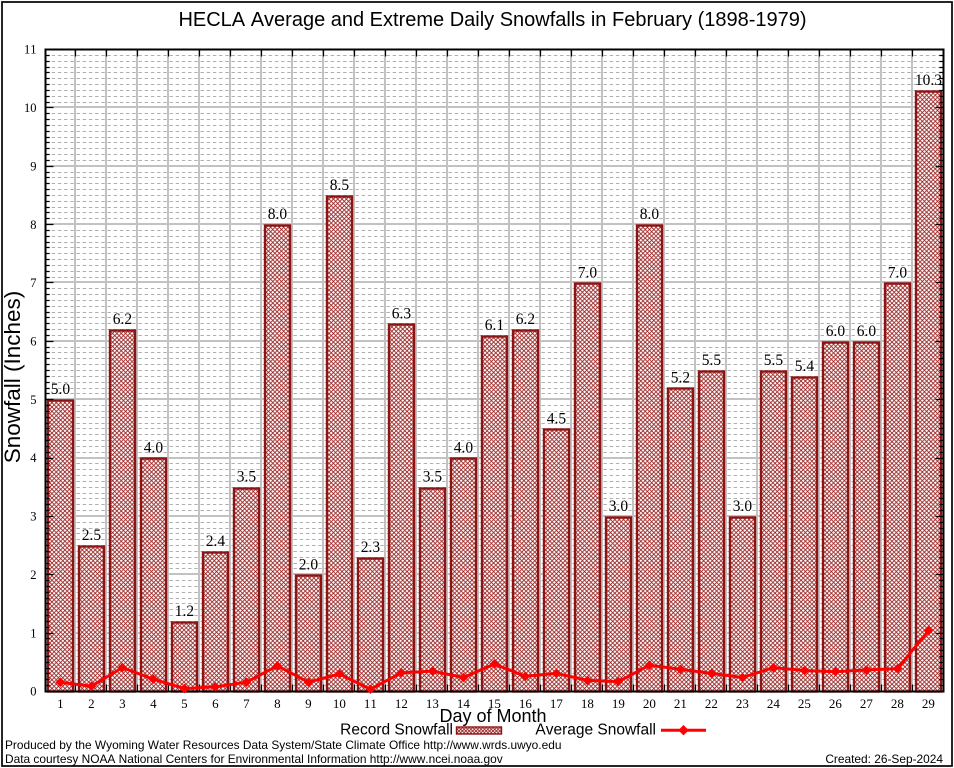  I want to click on svg-text: Snowfall (Inches), so click(12, 377).